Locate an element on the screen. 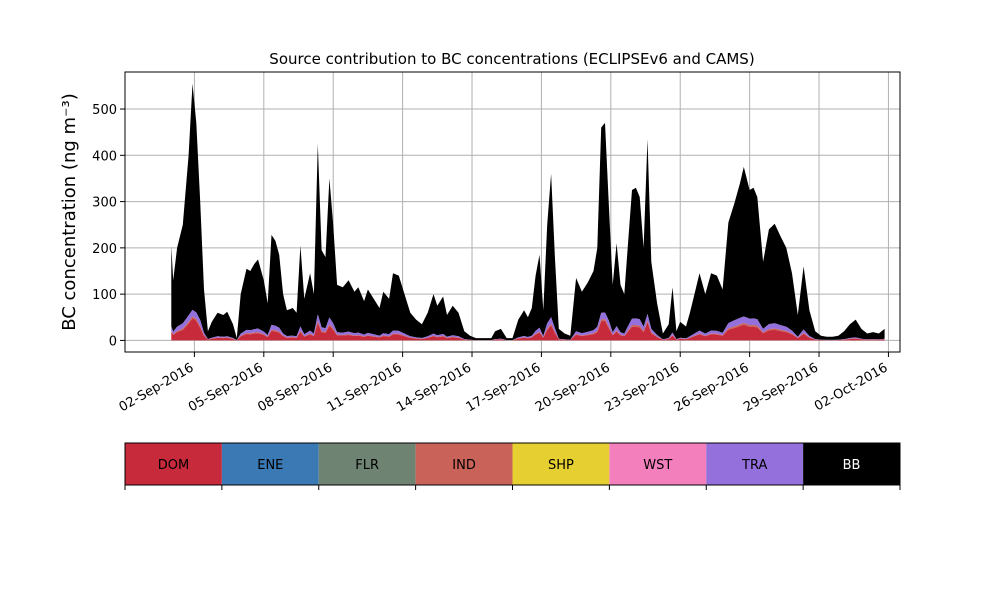  y-tick-label: 100 is located at coordinates (104, 295).